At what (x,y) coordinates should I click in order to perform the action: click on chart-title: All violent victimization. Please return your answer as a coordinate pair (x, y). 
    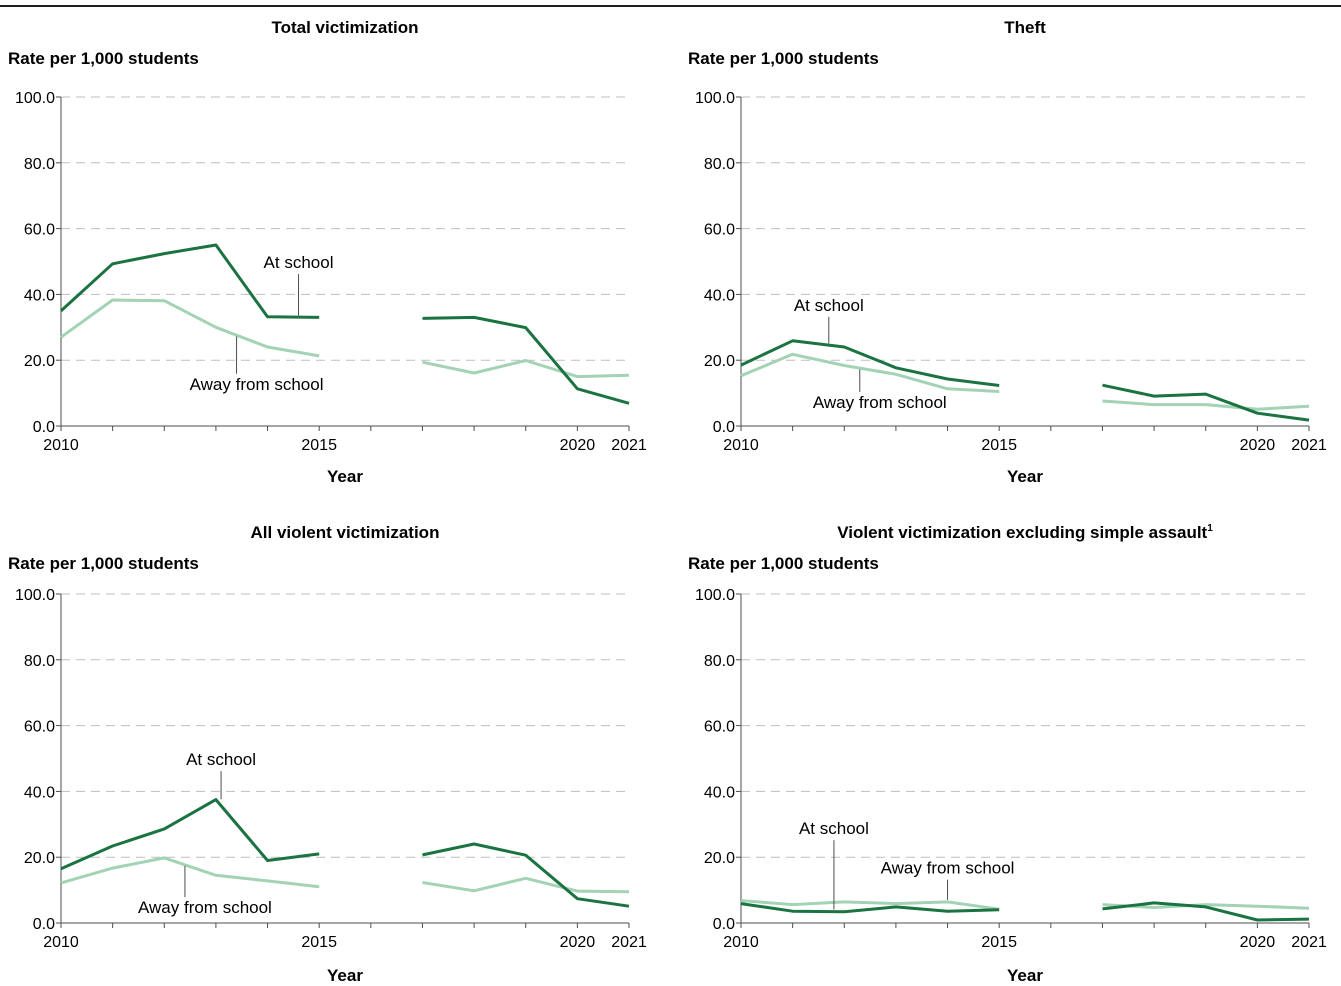
    Looking at the image, I should click on (345, 532).